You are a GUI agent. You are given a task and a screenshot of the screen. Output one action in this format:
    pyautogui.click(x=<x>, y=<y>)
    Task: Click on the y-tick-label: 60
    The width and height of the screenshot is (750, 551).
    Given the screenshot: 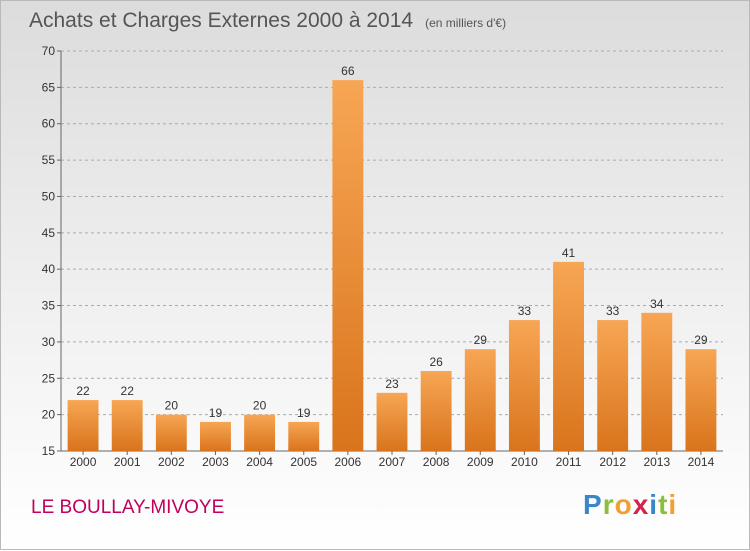 What is the action you would take?
    pyautogui.click(x=49, y=124)
    